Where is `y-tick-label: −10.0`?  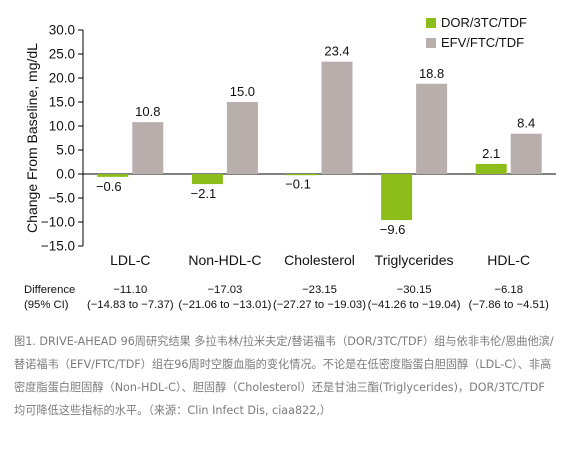
y-tick-label: −10.0 is located at coordinates (58, 222).